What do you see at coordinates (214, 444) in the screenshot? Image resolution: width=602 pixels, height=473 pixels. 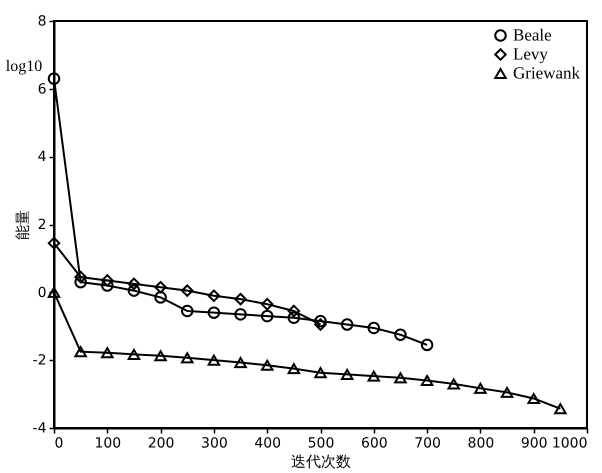 I see `x-tick-label: 300` at bounding box center [214, 444].